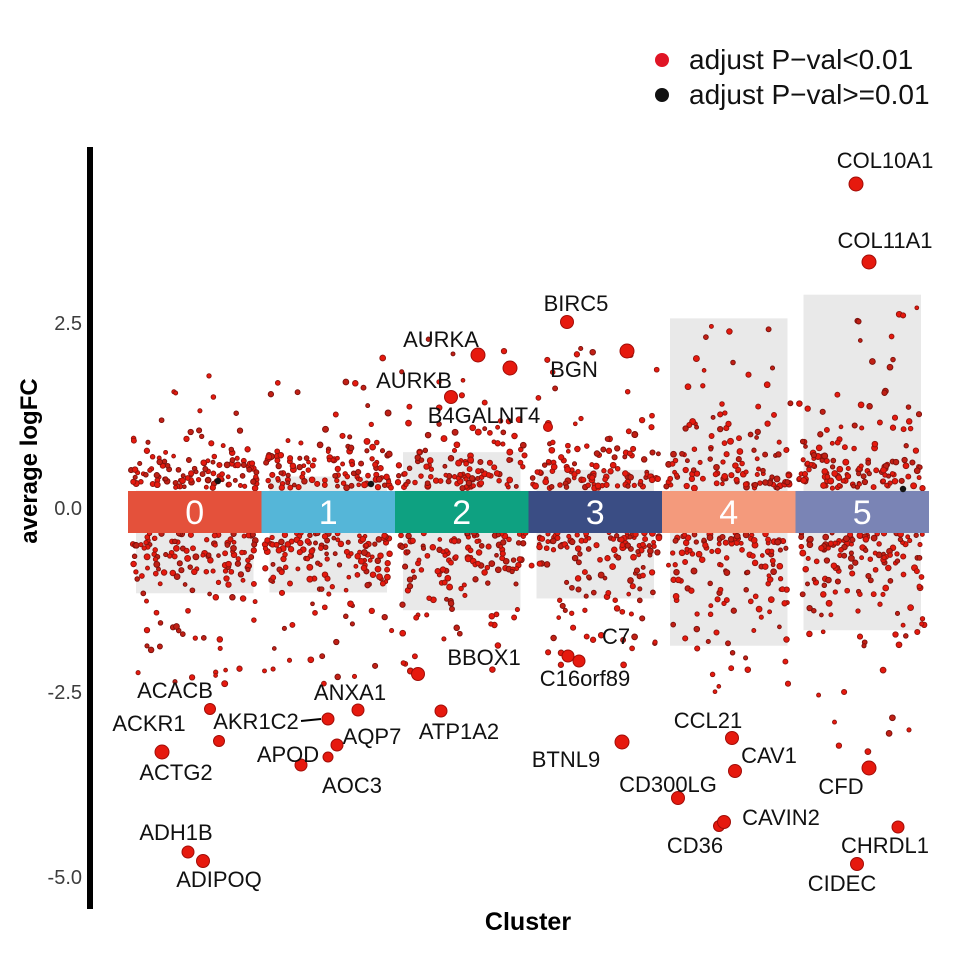  Describe the element at coordinates (857, 864) in the screenshot. I see `gene-dot-CIDEC` at that location.